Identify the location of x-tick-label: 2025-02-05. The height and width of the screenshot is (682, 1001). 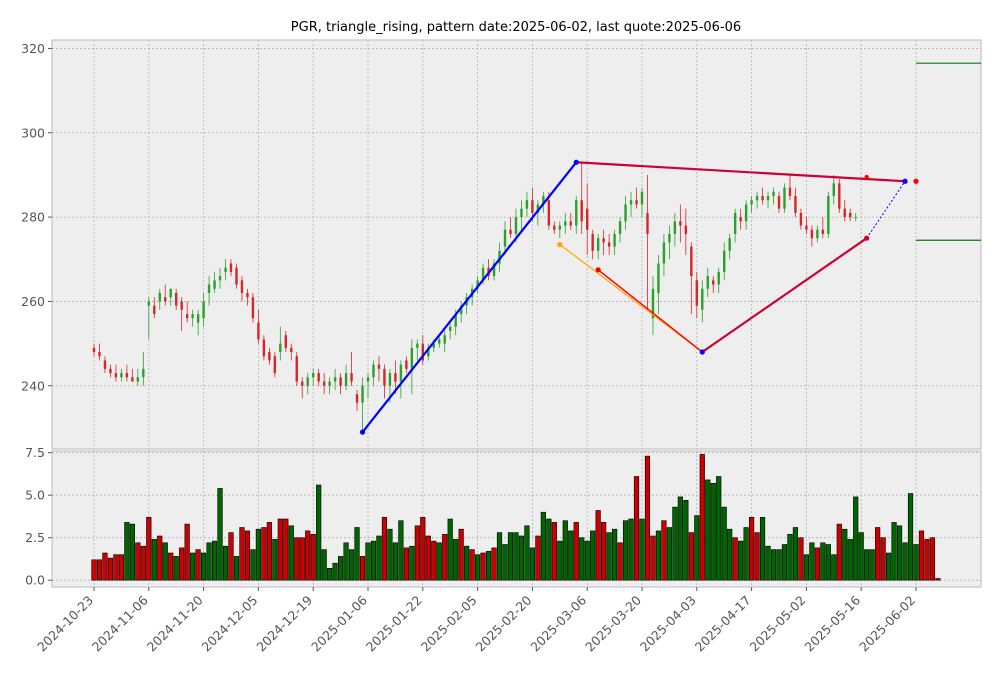
(449, 624).